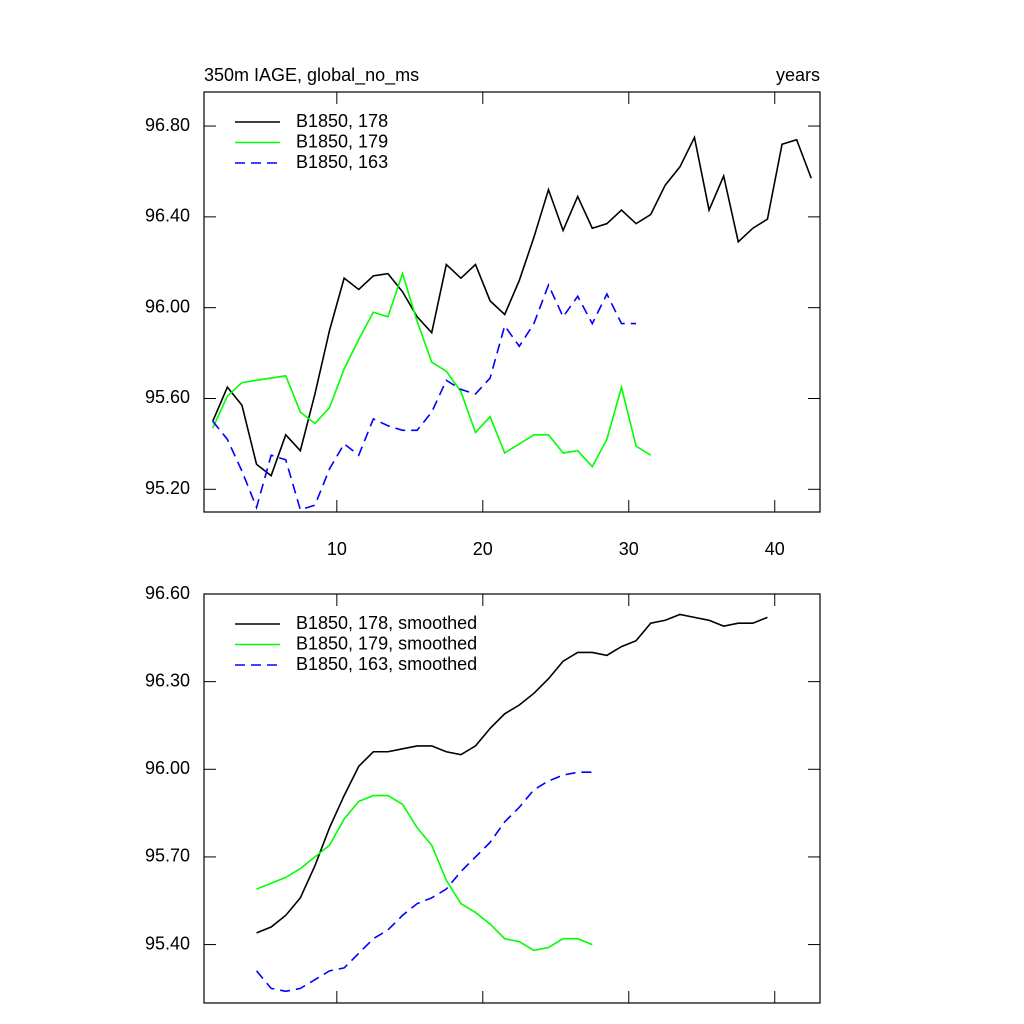  Describe the element at coordinates (167, 856) in the screenshot. I see `y-tick-label: 95.70` at that location.